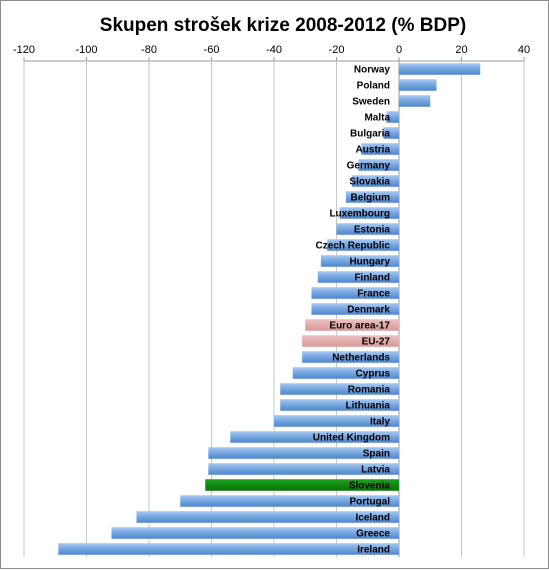 Image resolution: width=549 pixels, height=570 pixels. What do you see at coordinates (355, 293) in the screenshot?
I see `bar-france` at bounding box center [355, 293].